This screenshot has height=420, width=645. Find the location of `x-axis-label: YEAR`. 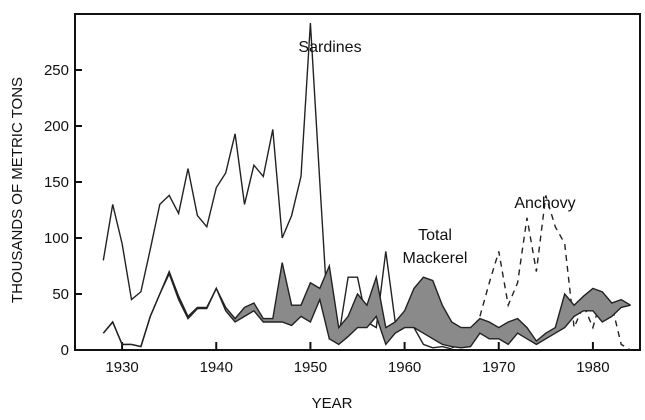

x-axis-label: YEAR is located at coordinates (332, 403).